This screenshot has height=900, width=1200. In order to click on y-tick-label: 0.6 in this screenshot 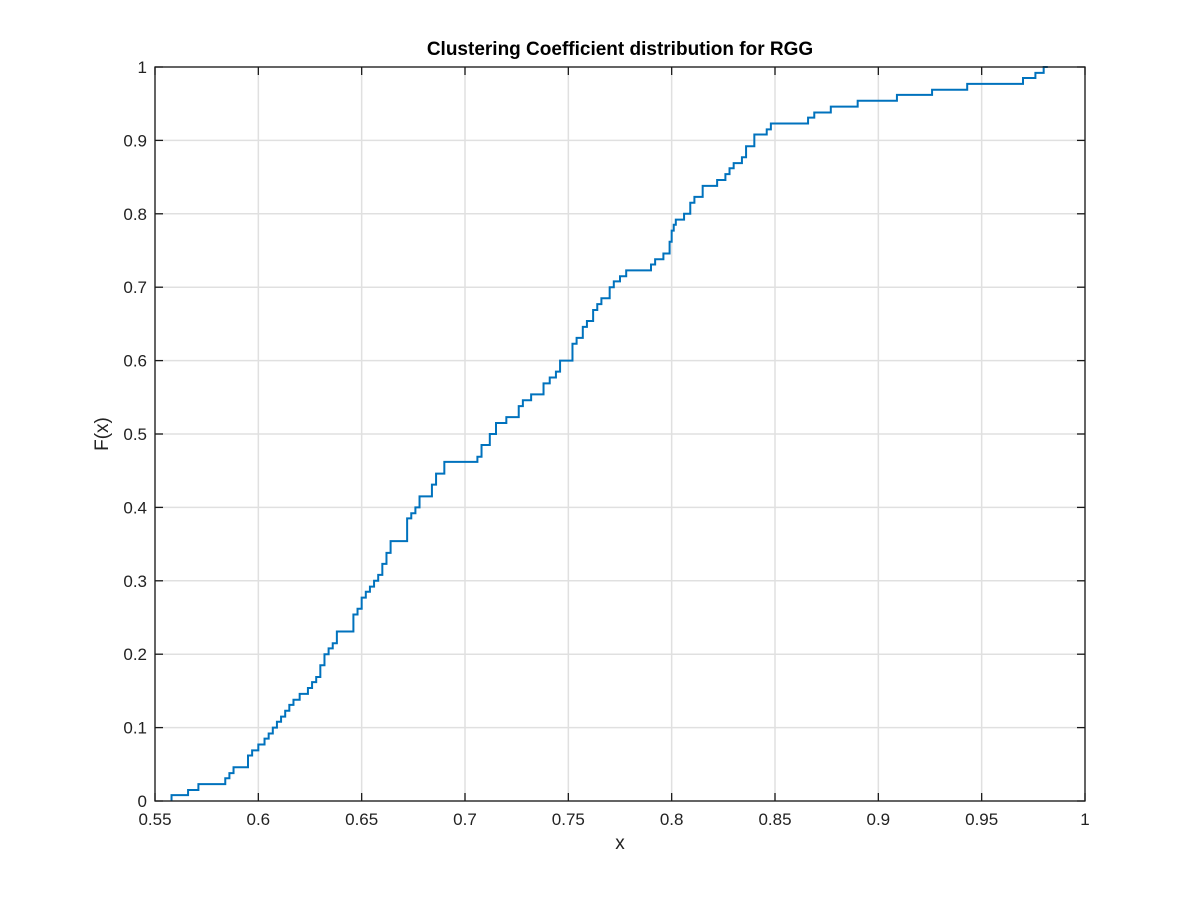, I will do `click(135, 361)`.